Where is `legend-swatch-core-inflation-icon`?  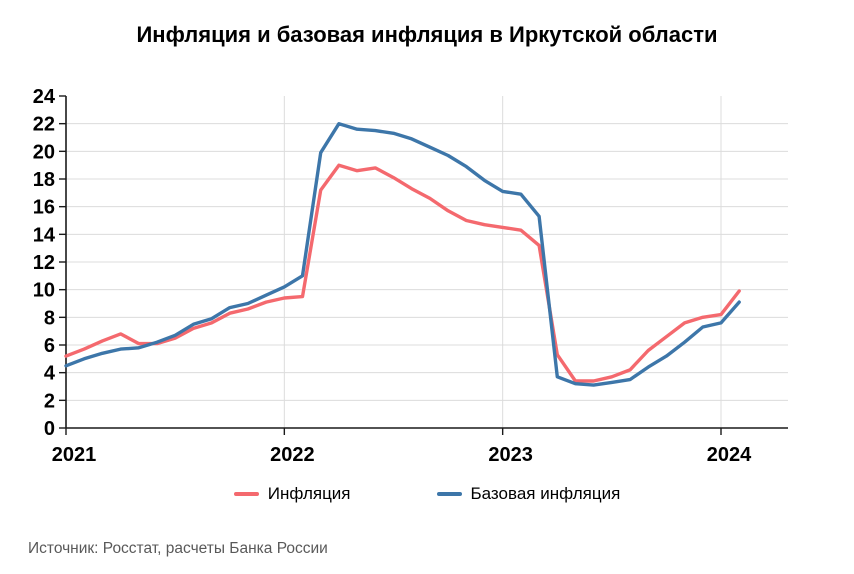
legend-swatch-core-inflation-icon is located at coordinates (449, 494).